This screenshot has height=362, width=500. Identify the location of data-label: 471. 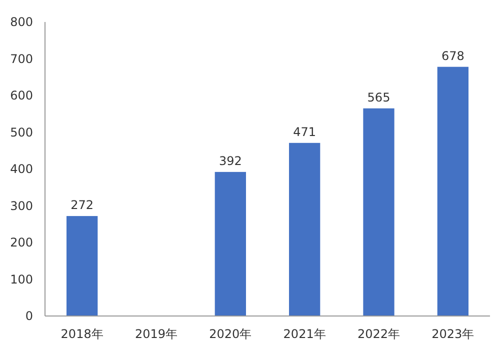
(304, 131).